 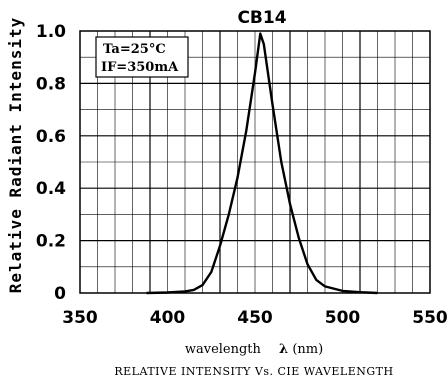 I want to click on condition-temperature: Ta=25°C, so click(x=134, y=49).